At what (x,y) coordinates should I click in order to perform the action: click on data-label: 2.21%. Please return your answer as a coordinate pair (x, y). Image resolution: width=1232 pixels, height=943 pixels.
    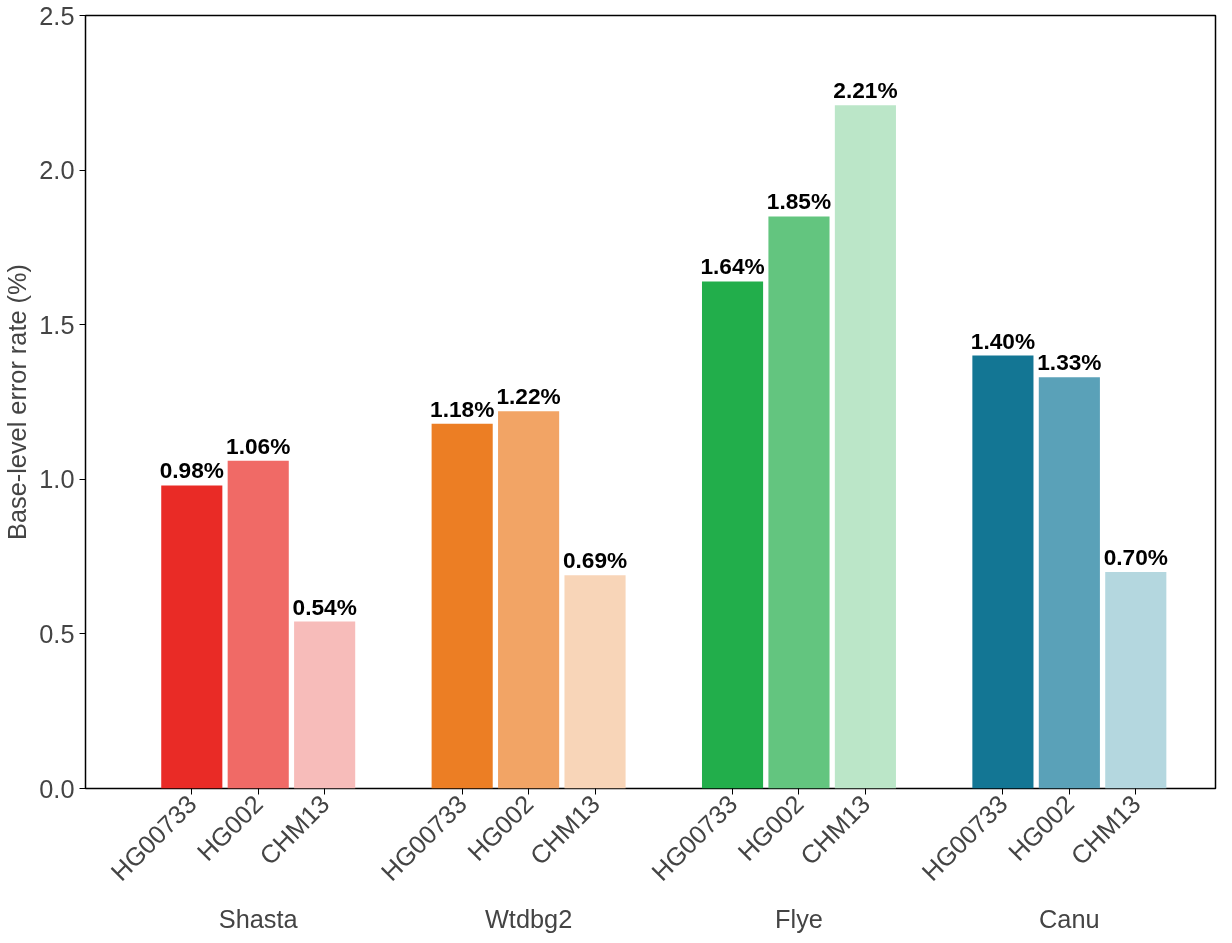
    Looking at the image, I should click on (865, 90).